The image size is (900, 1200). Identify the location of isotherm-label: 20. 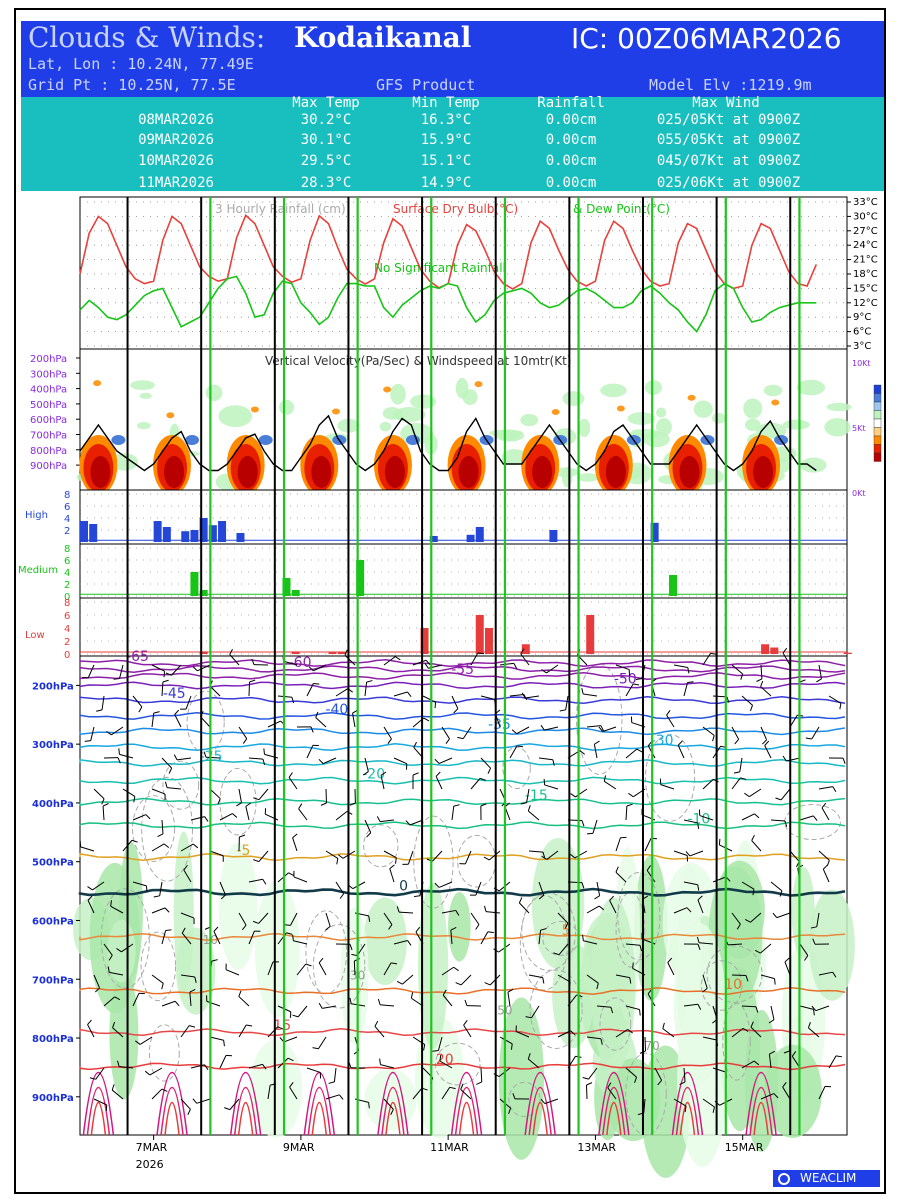
(445, 1060).